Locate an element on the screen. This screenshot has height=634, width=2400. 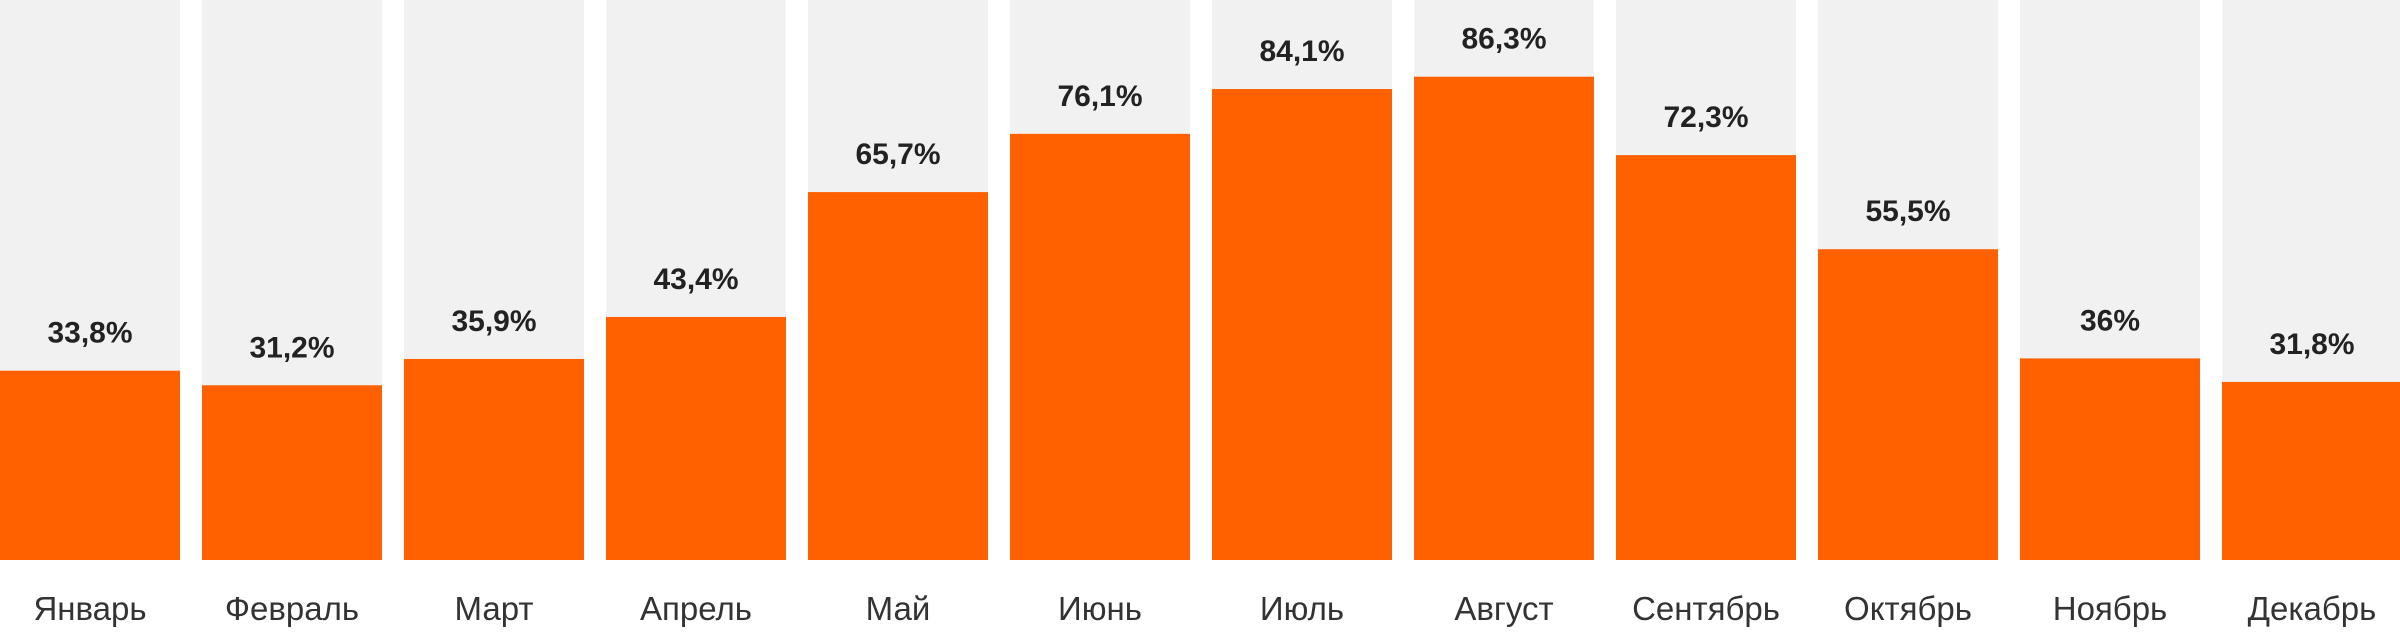
category-label: Май is located at coordinates (898, 608).